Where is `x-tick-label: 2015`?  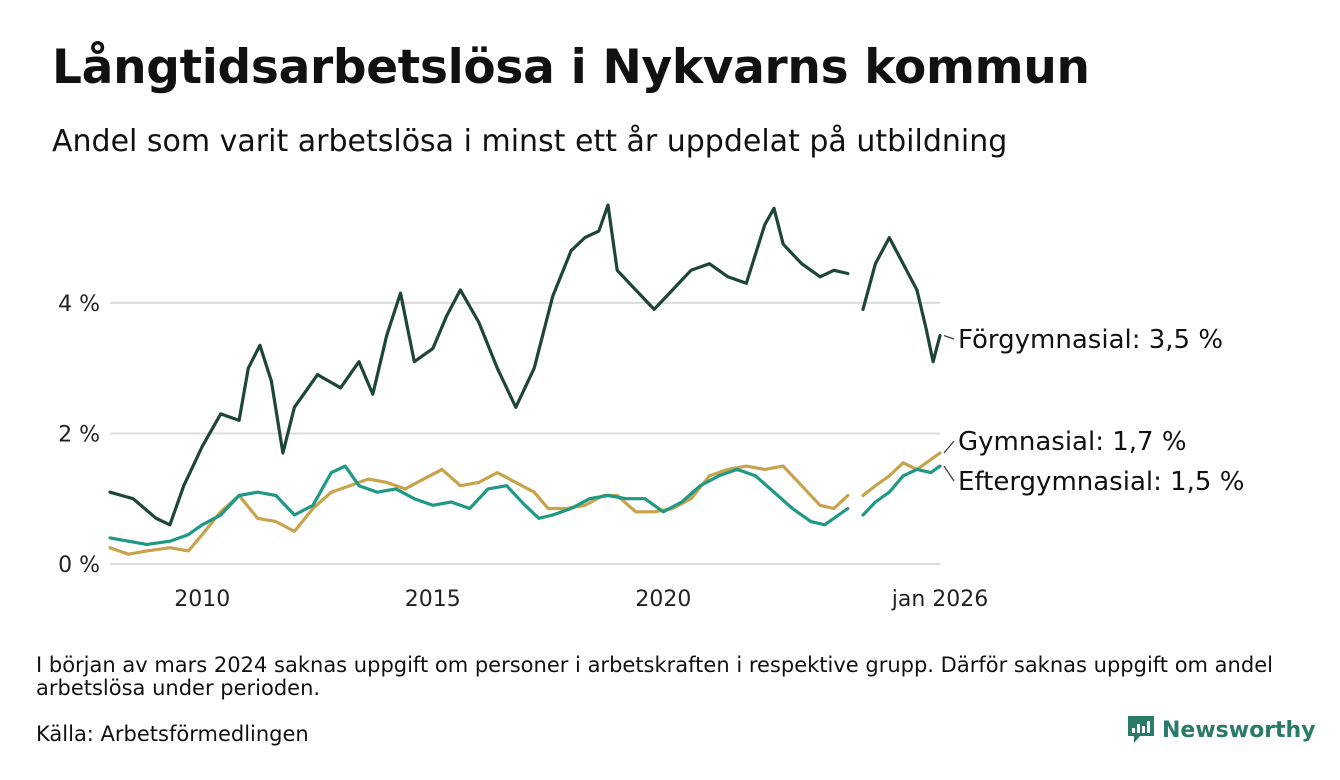 x-tick-label: 2015 is located at coordinates (433, 599).